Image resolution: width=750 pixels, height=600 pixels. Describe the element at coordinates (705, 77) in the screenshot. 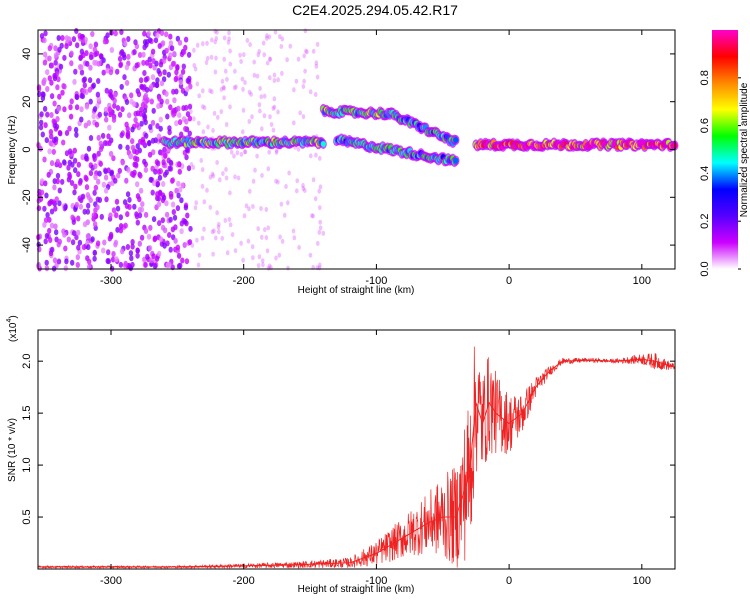

I see `colorbar-tick-label: 0.8` at that location.